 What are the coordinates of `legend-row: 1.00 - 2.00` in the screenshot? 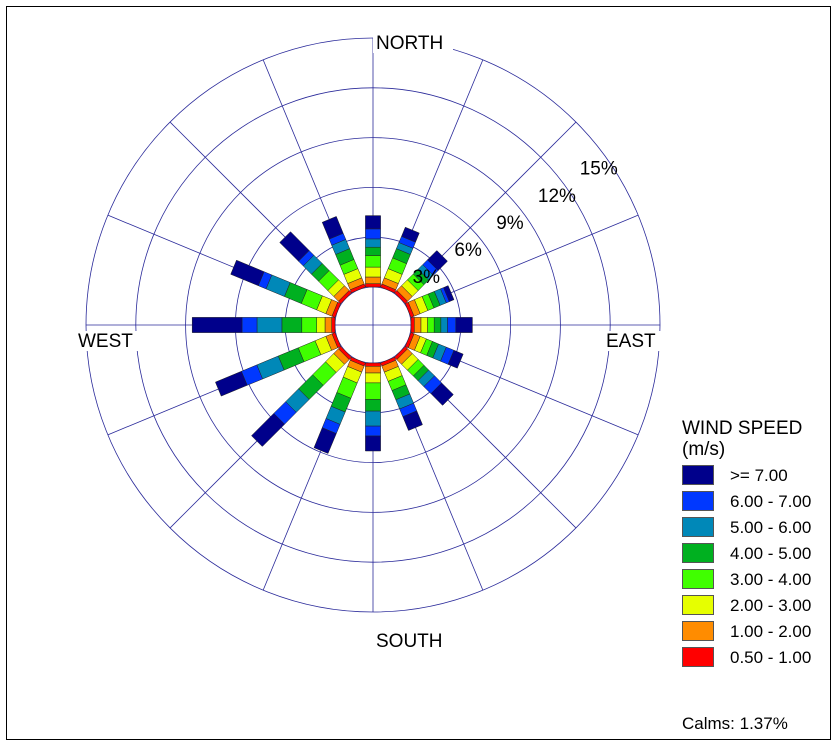 It's located at (757, 629).